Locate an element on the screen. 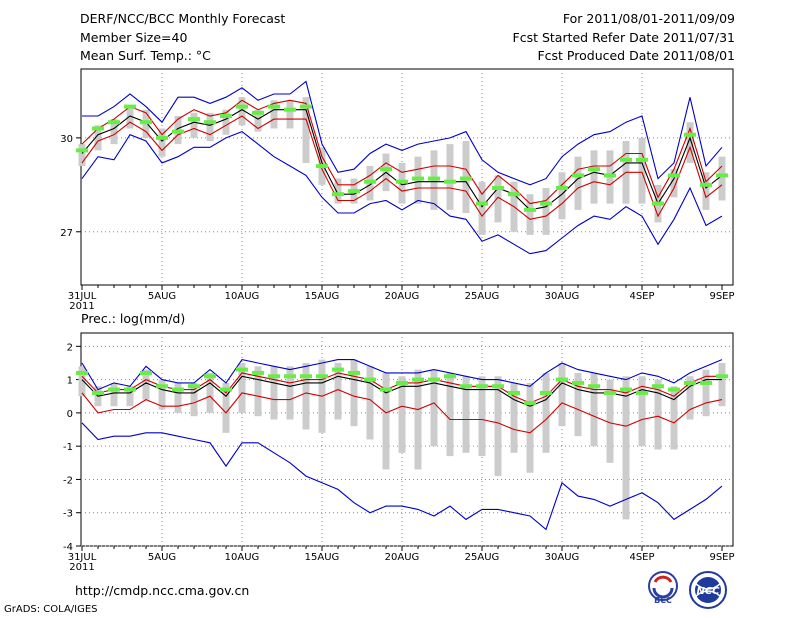  member-size: Member Size=40 is located at coordinates (134, 37).